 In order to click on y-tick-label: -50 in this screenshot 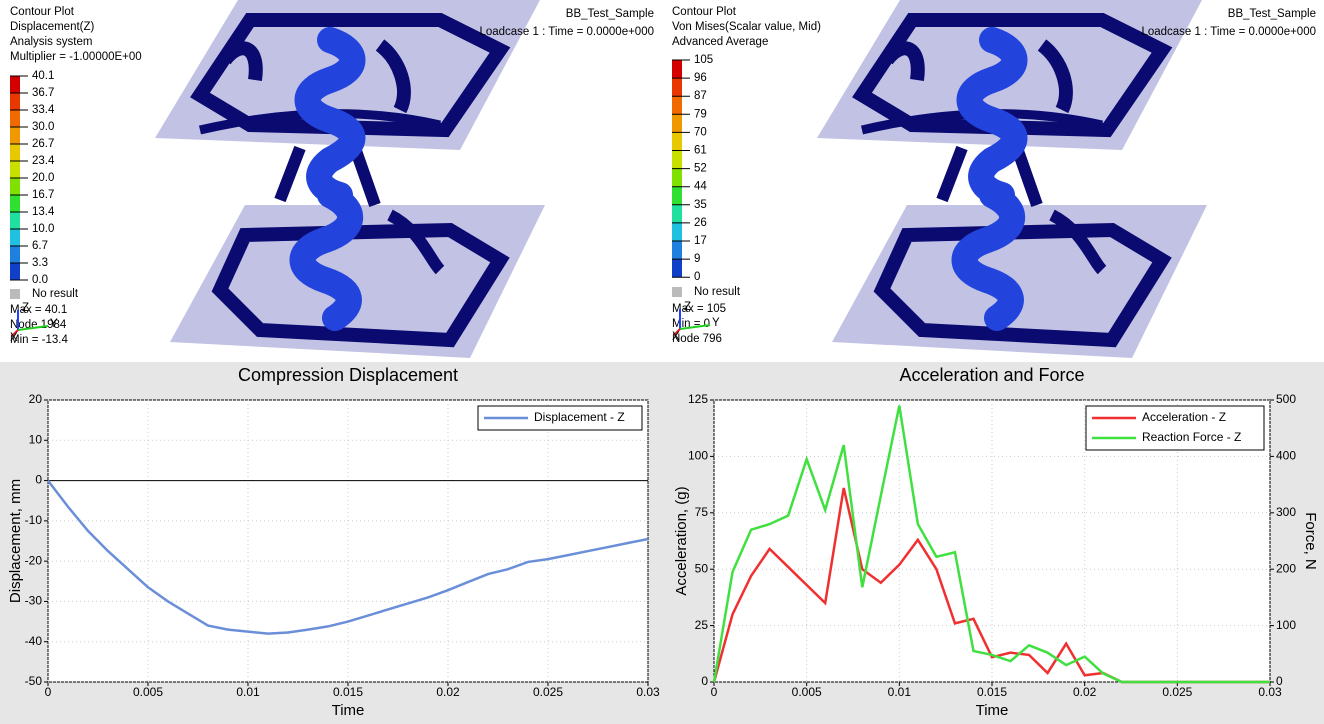, I will do `click(34, 681)`.